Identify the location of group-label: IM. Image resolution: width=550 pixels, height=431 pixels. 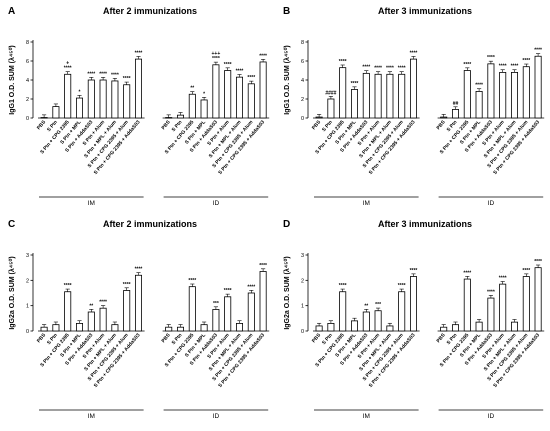
(366, 203).